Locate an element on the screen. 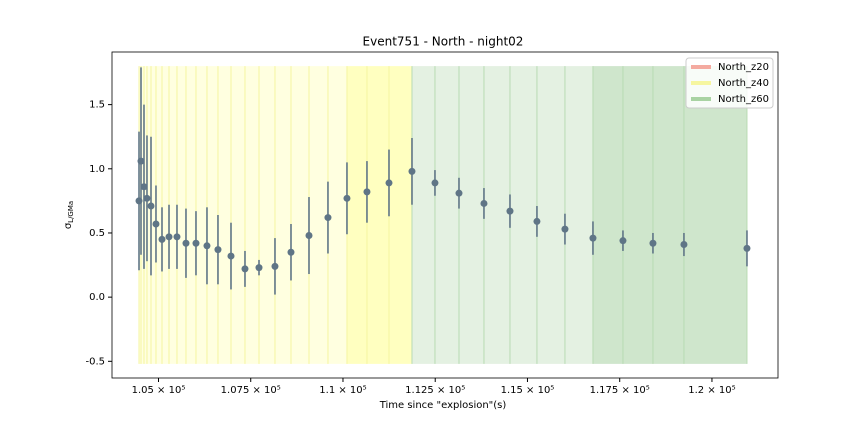  x-axis-label: Time since "explosion"(s) is located at coordinates (443, 405).